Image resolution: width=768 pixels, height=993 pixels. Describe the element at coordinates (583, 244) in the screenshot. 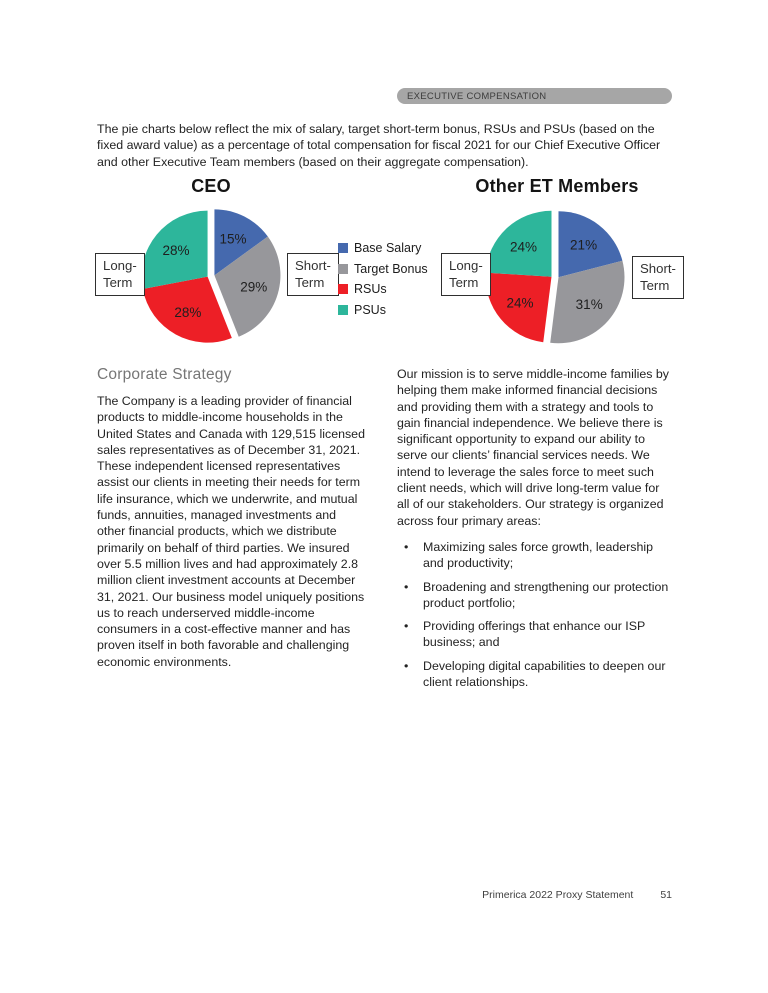

I see `pie-value-label: 21%` at that location.